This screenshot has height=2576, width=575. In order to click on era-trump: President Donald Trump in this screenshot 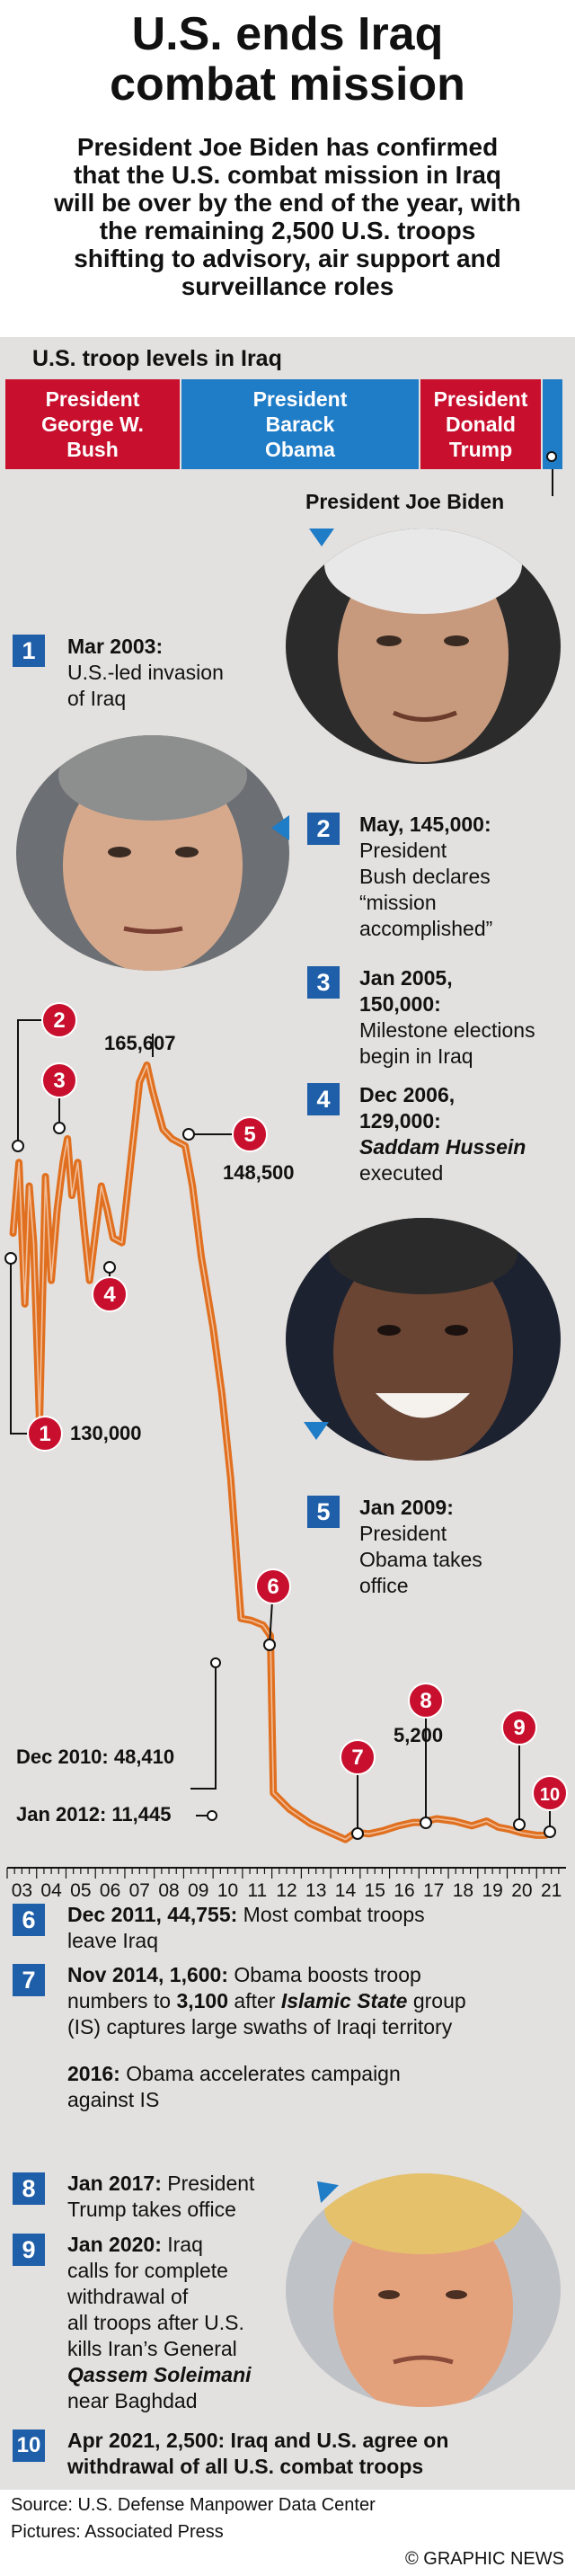, I will do `click(480, 424)`.